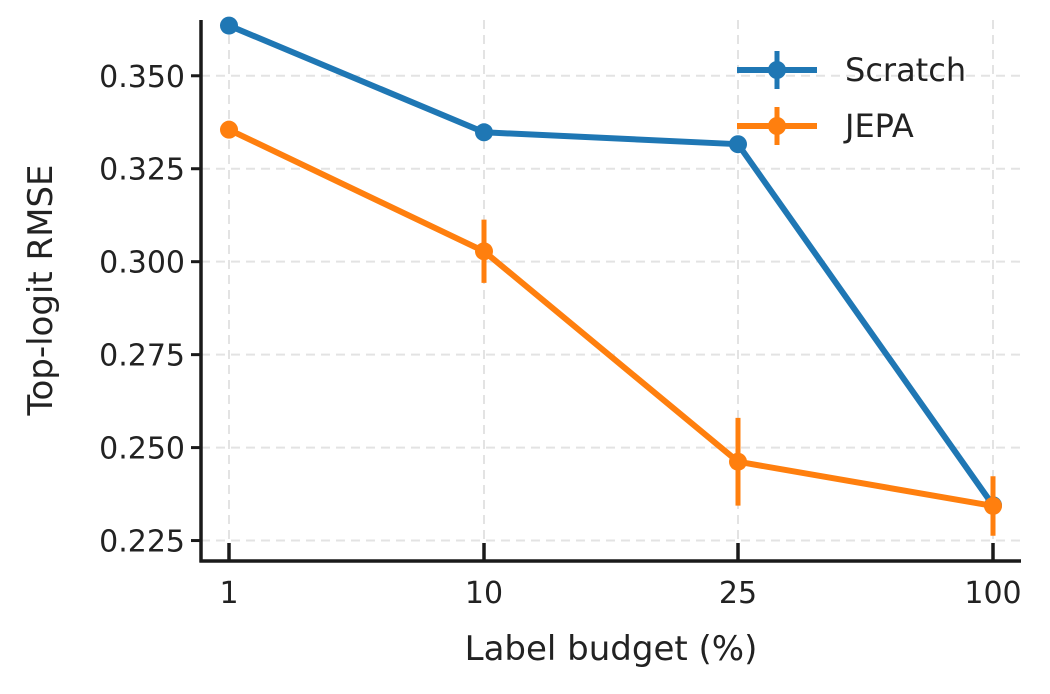  What do you see at coordinates (142, 449) in the screenshot?
I see `y-tick-label: 0.250` at bounding box center [142, 449].